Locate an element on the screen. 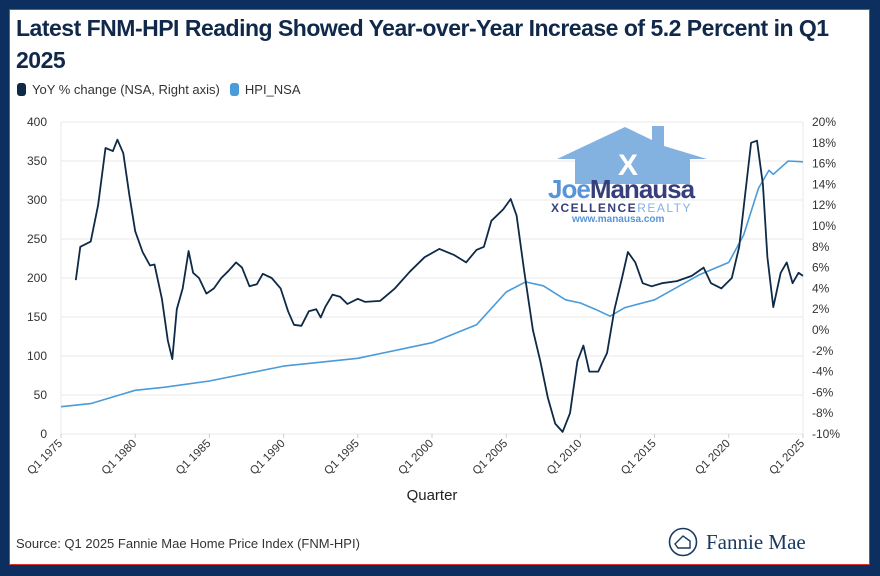  x-axis-label: Quarter is located at coordinates (432, 495).